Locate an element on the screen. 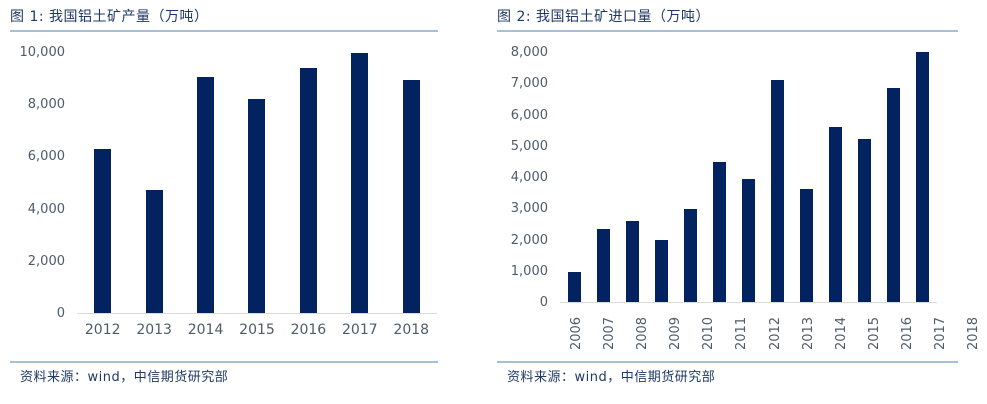 This screenshot has width=987, height=404. y-axis-tick-label: 10,000 is located at coordinates (42, 52).